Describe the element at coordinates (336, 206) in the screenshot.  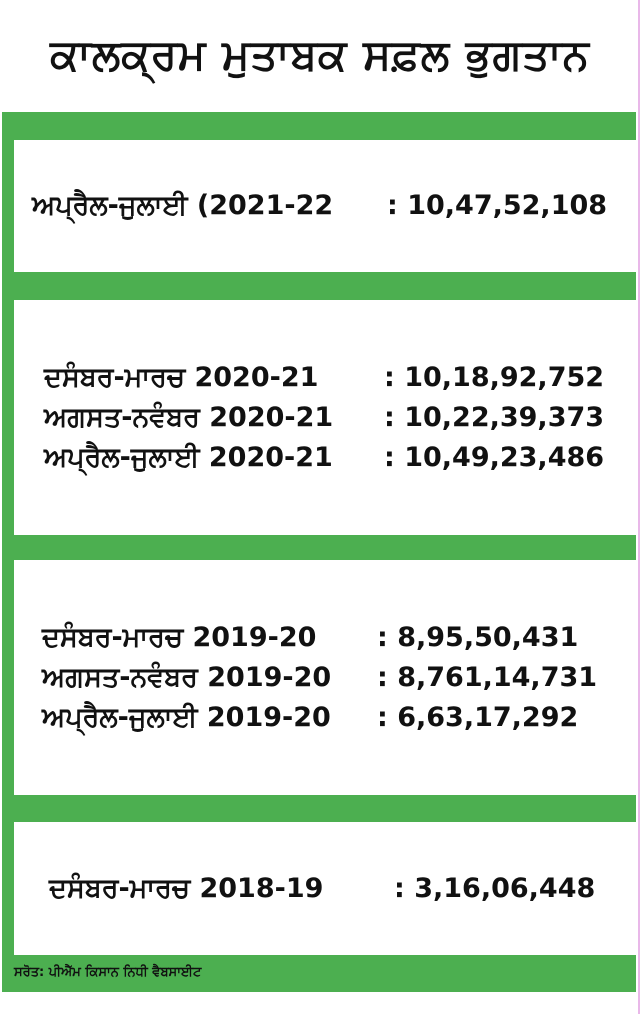
I see `data-row: ਅਪ੍ਰੈਲ-ਜੁਲਾਈ (2021-22 : 10,47,52,108` at that location.